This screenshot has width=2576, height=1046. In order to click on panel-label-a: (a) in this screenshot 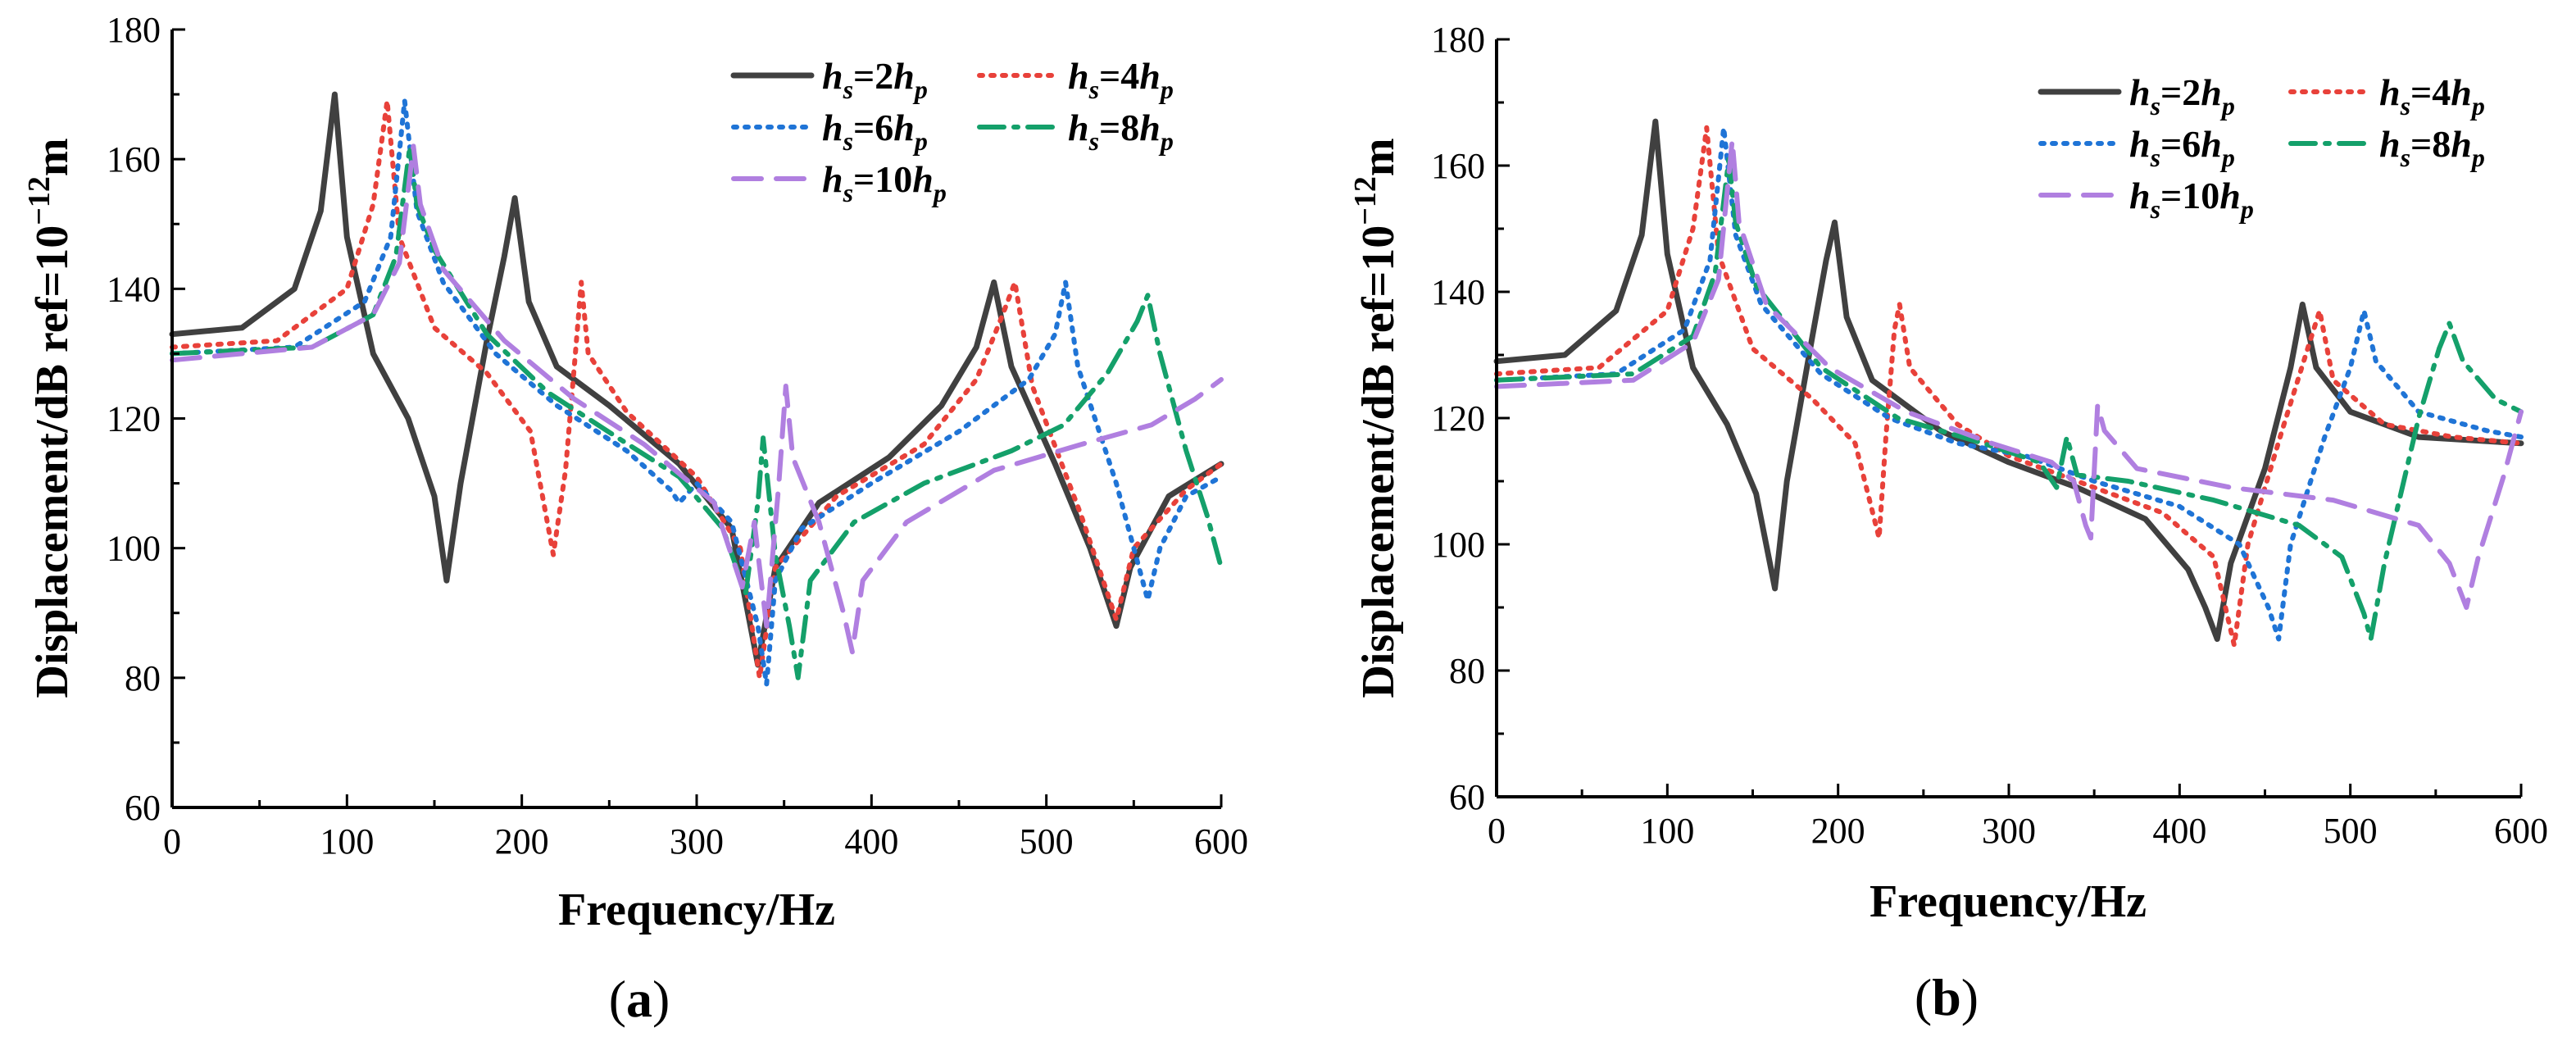, I will do `click(639, 999)`.